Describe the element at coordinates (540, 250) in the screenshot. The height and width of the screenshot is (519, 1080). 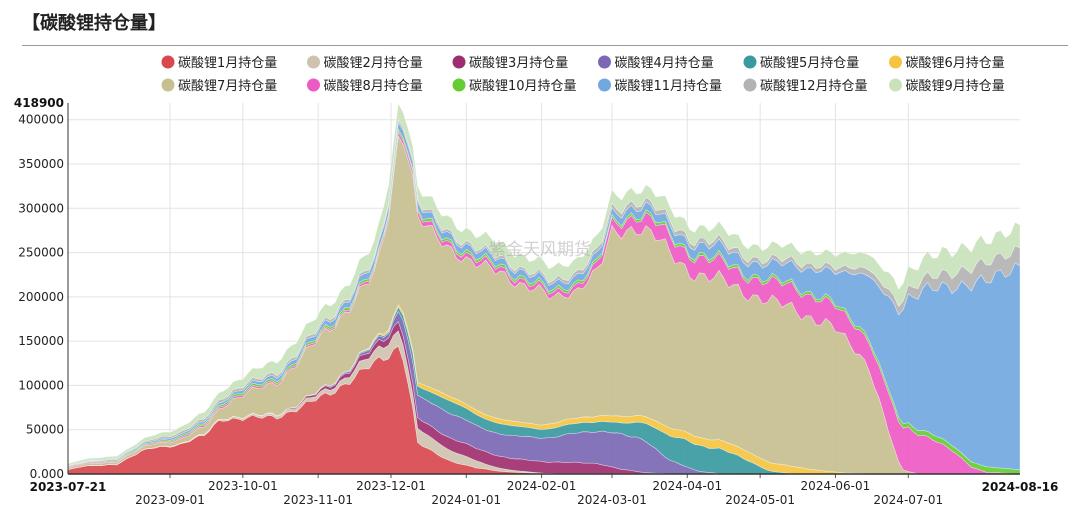
I see `watermark: 紫金天风期货` at that location.